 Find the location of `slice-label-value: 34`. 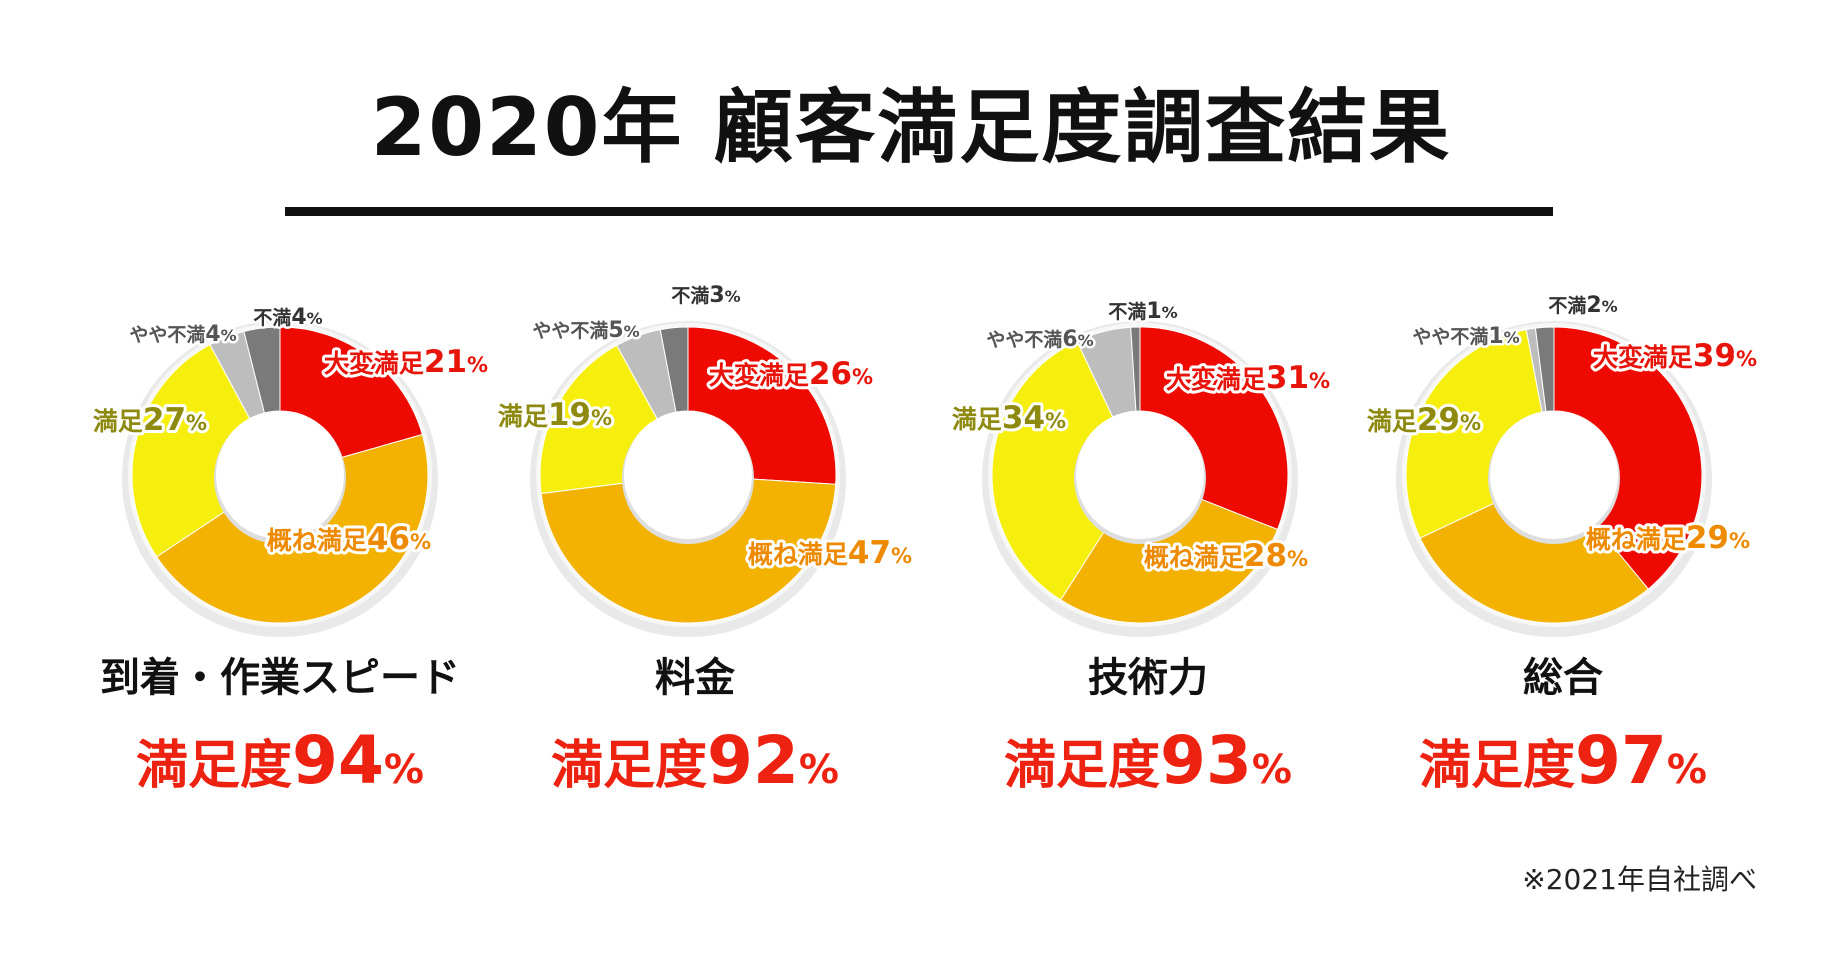

slice-label-value: 34 is located at coordinates (1023, 418).